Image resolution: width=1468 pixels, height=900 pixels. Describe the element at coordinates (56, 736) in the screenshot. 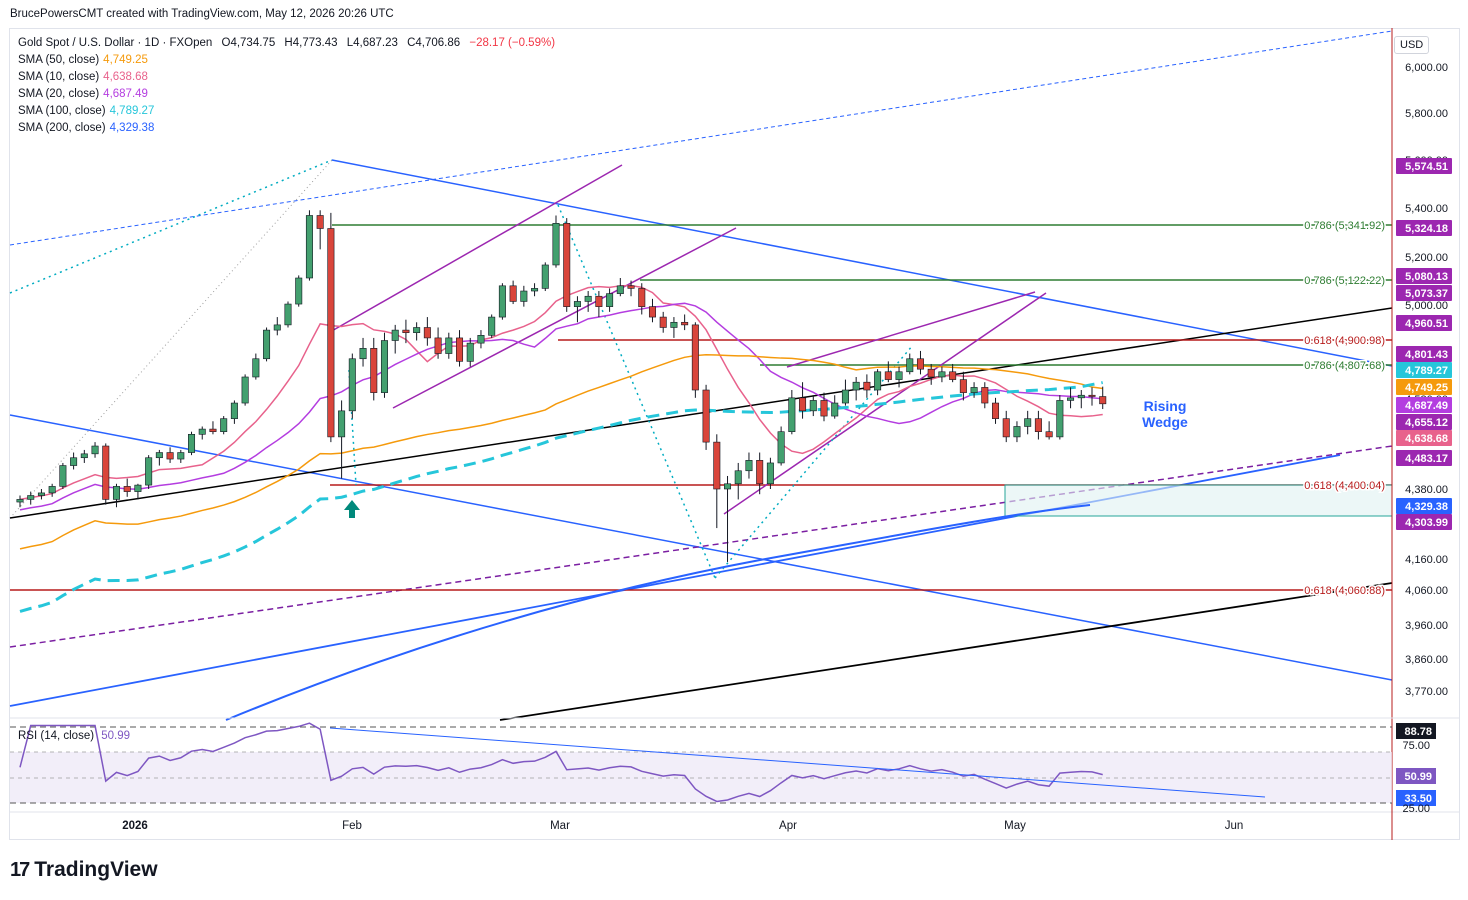

I see `rsi-label: RSI (14, close)` at that location.